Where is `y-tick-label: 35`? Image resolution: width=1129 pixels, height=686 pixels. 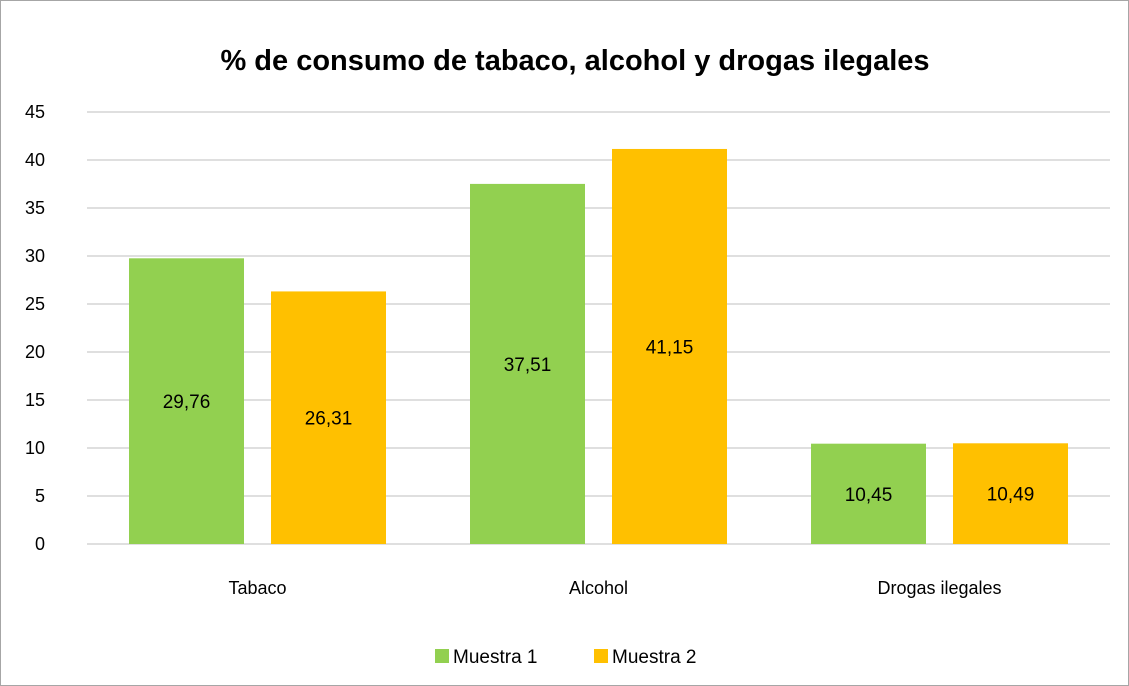
y-tick-label: 35 is located at coordinates (35, 208).